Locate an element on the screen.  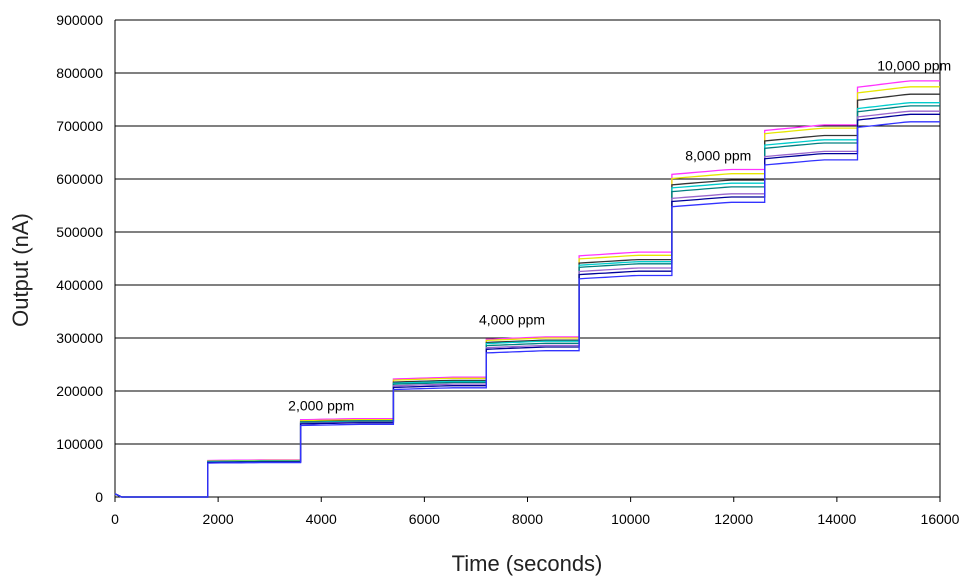
x-tick-label-3: 6000 is located at coordinates (424, 519).